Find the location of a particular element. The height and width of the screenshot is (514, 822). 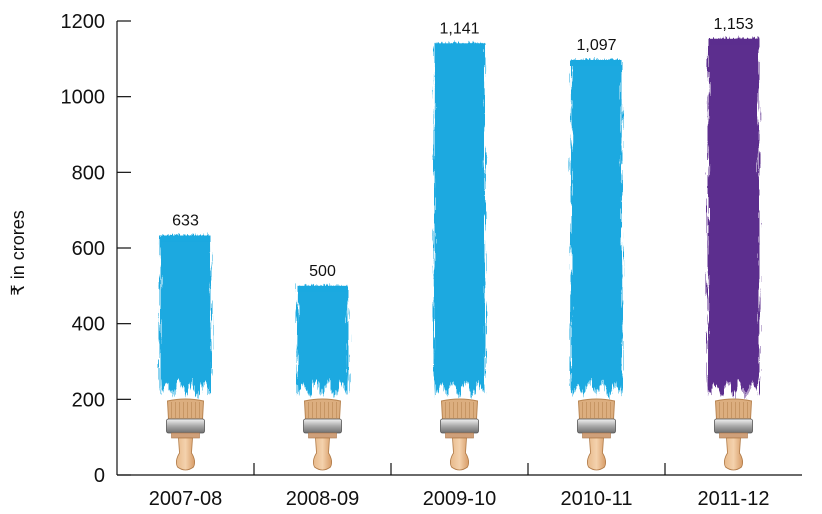

y-tick-label: 1000 is located at coordinates (83, 98).